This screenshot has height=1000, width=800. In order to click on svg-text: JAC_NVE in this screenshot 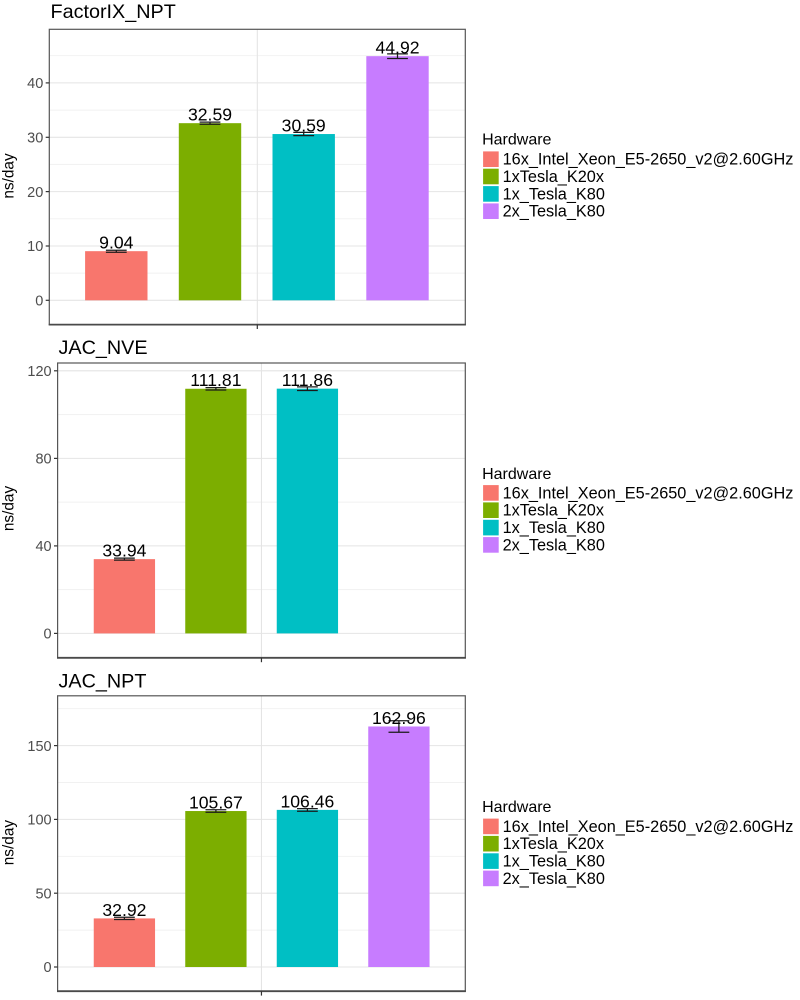, I will do `click(103, 348)`.